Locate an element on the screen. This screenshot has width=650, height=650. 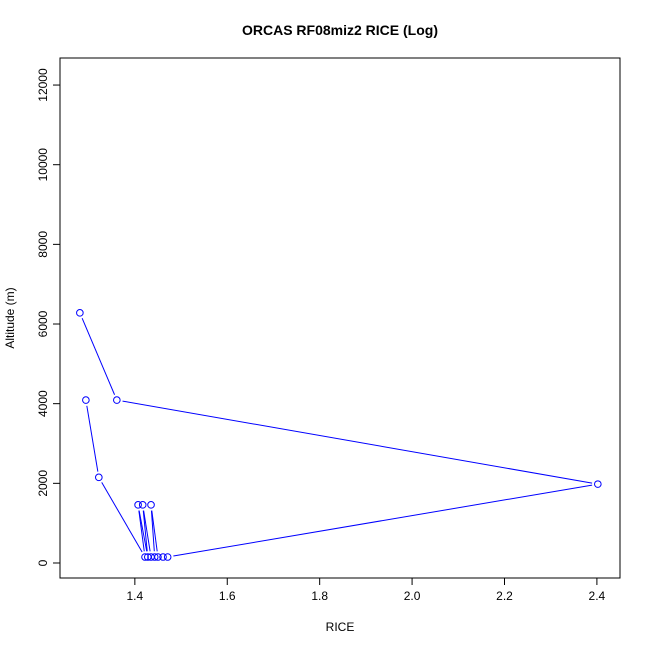
x-tick-label: 1.8 is located at coordinates (319, 596).